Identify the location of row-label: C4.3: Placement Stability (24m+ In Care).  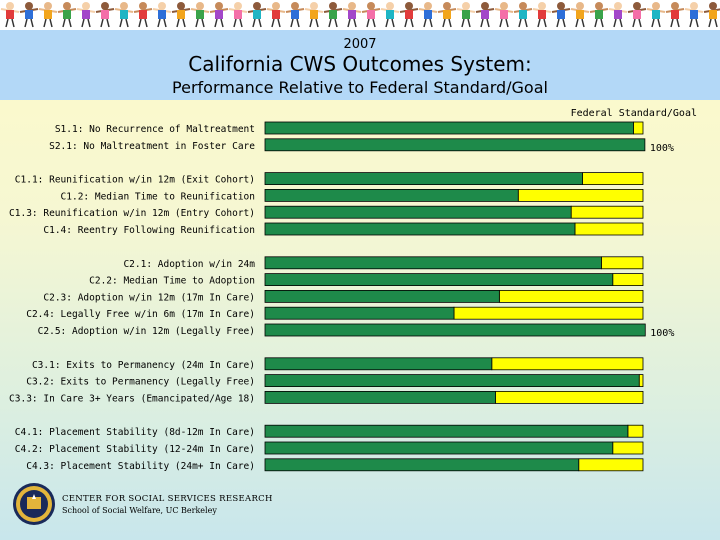
(140, 466).